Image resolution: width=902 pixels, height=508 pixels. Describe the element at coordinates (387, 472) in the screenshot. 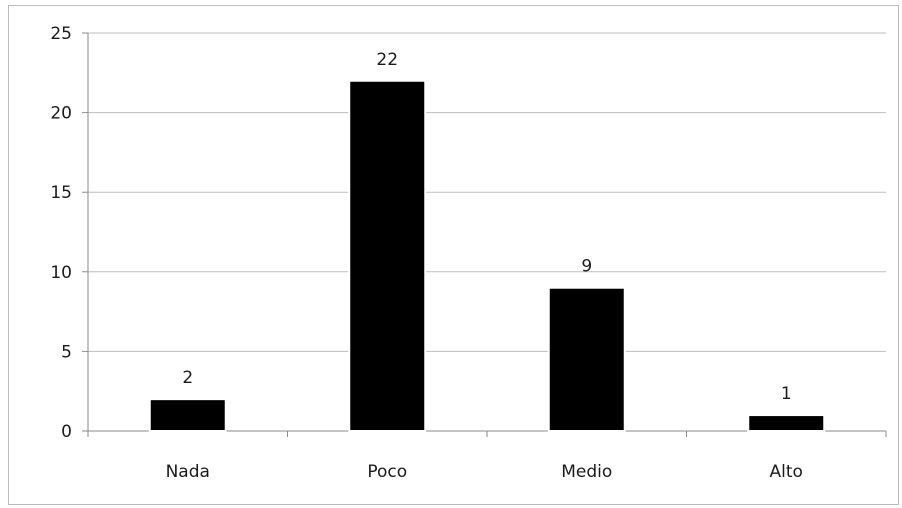

I see `x-tick-label-poco: Poco` at that location.